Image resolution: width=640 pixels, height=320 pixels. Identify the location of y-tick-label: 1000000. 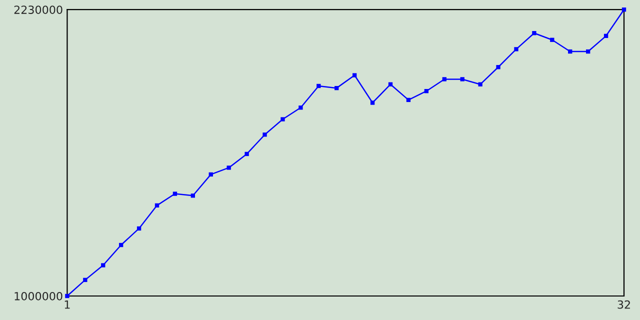
(38, 296).